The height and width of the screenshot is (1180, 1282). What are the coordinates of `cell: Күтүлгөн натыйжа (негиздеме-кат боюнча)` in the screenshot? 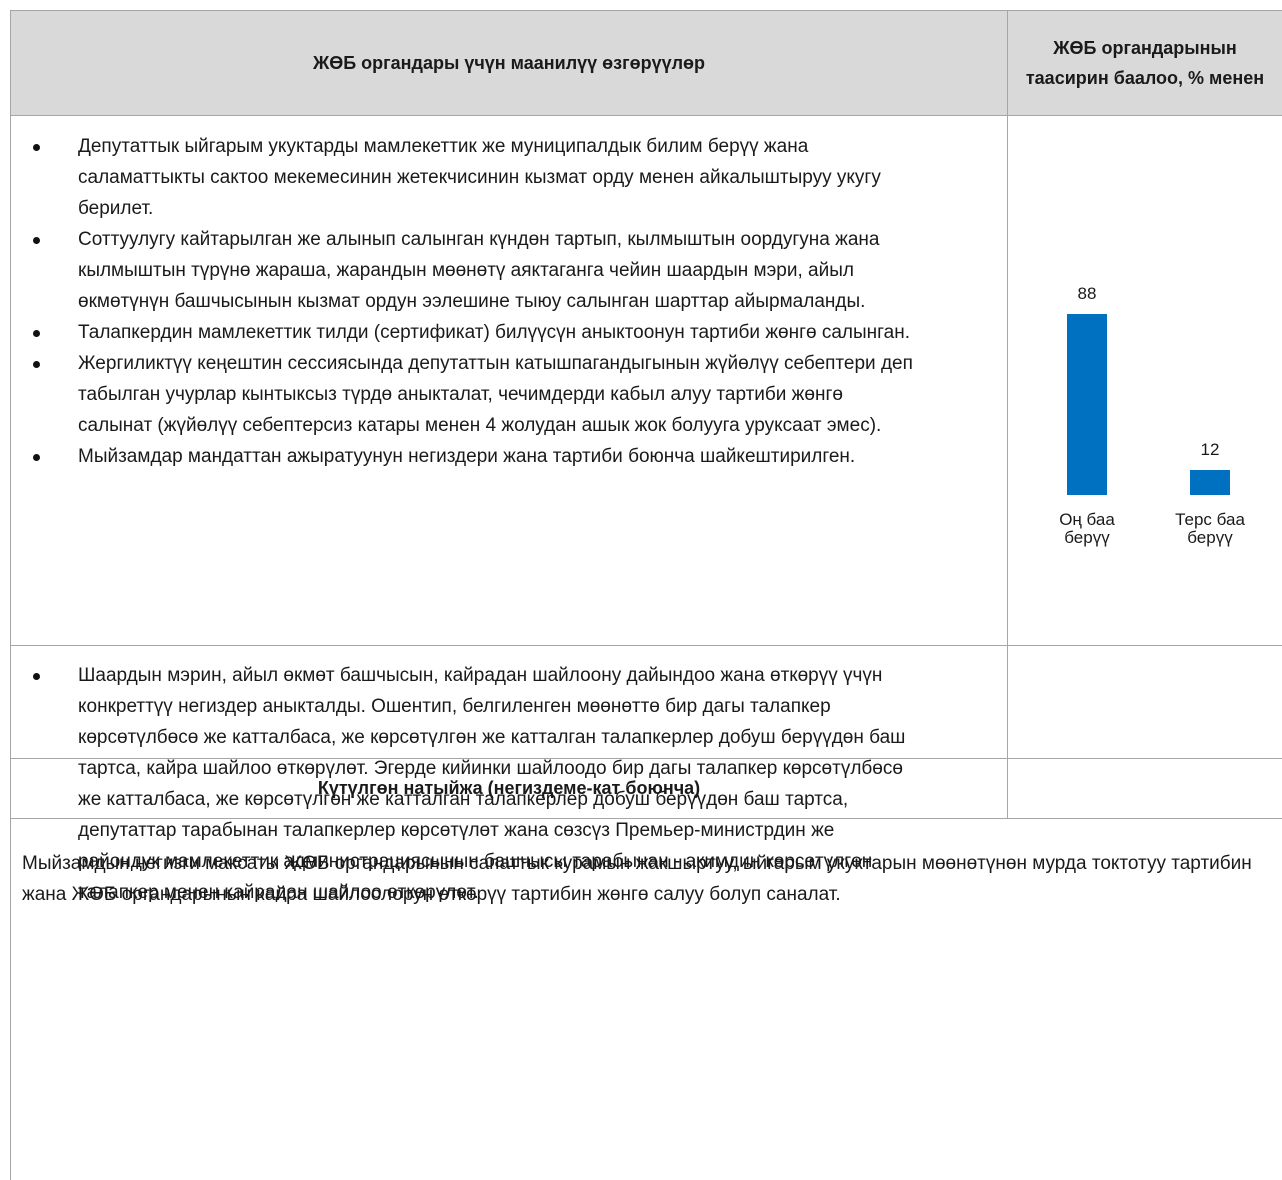 It's located at (509, 788).